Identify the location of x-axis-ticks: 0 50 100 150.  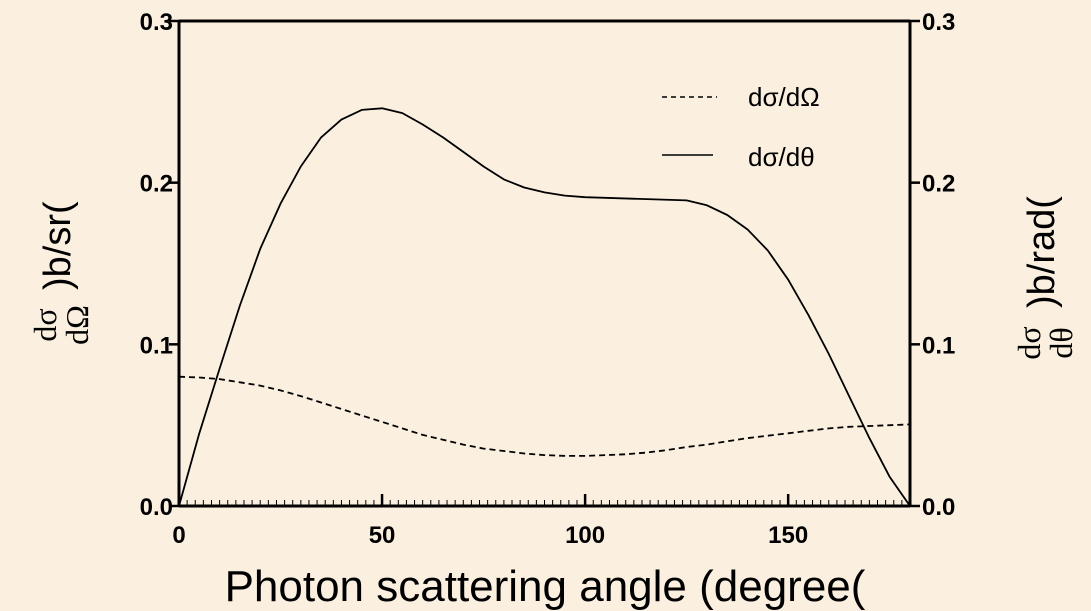
(541, 521).